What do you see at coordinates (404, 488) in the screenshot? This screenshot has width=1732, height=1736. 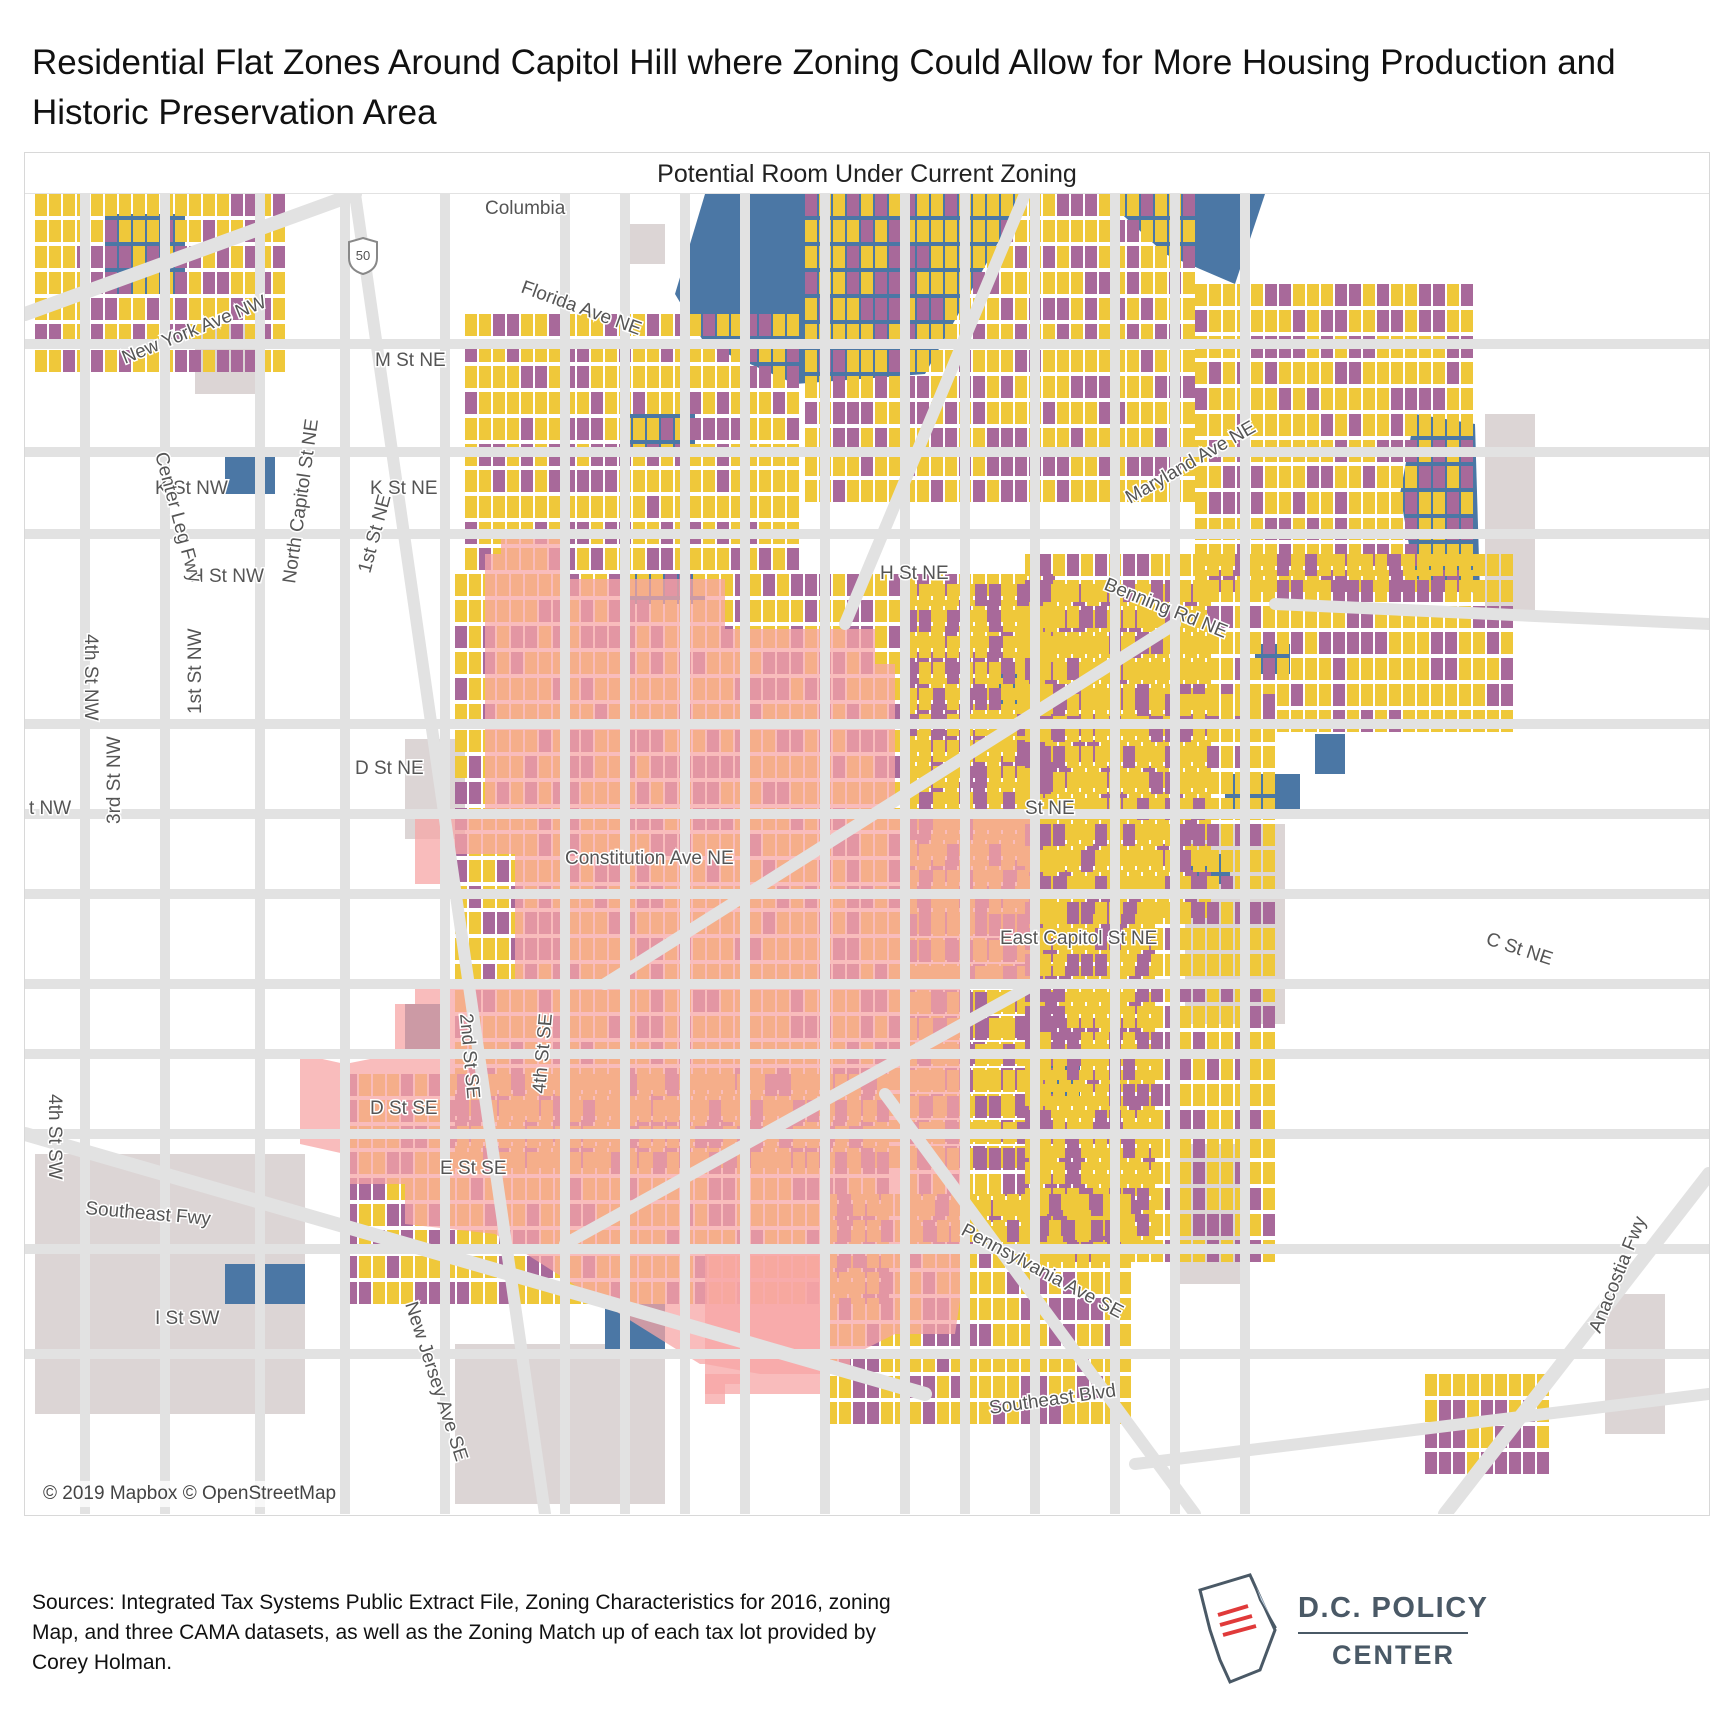 I see `road-label-k-st-ne: K St NE` at bounding box center [404, 488].